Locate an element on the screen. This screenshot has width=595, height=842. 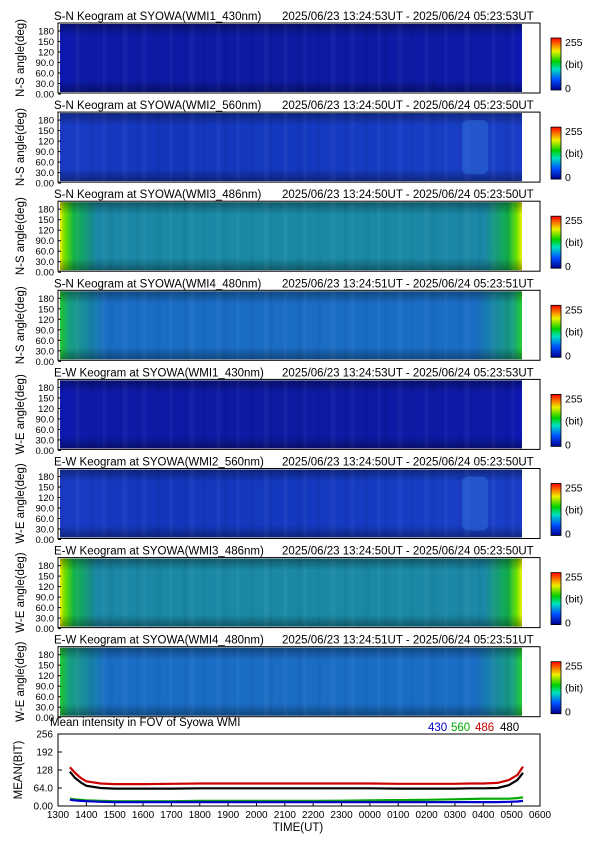
y-tick-label: 30.0 is located at coordinates (45, 84).